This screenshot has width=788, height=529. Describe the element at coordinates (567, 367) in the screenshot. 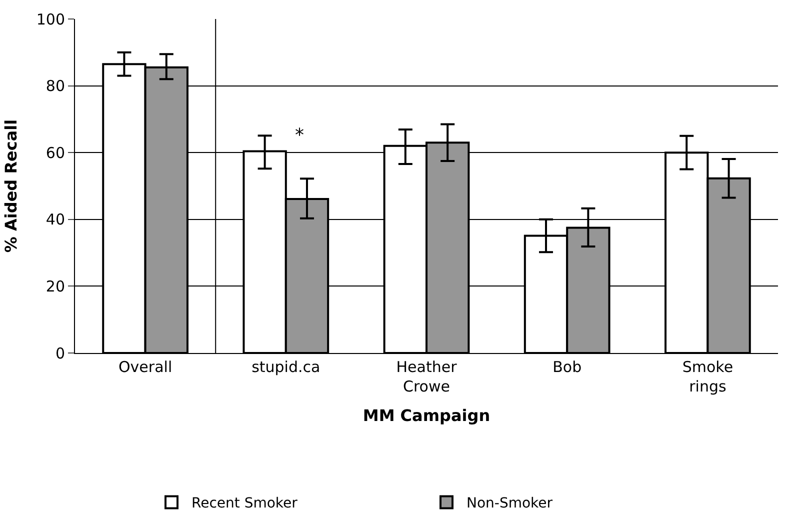

I see `x-tick-label: Bob` at that location.